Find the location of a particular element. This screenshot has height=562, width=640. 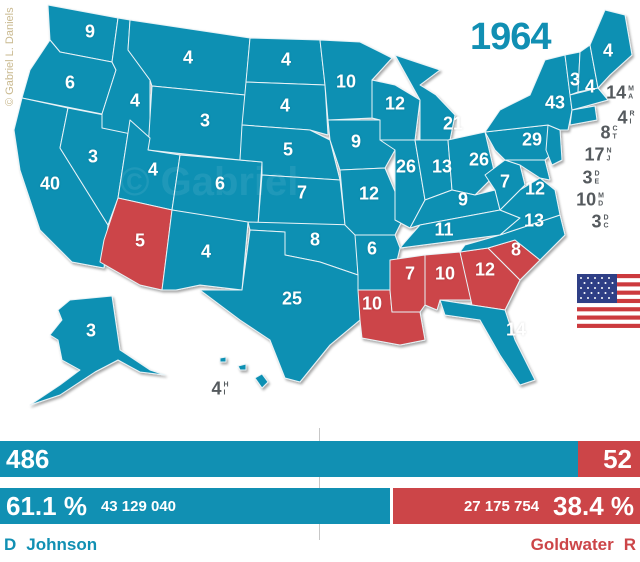

label-ID: 4 is located at coordinates (135, 100).